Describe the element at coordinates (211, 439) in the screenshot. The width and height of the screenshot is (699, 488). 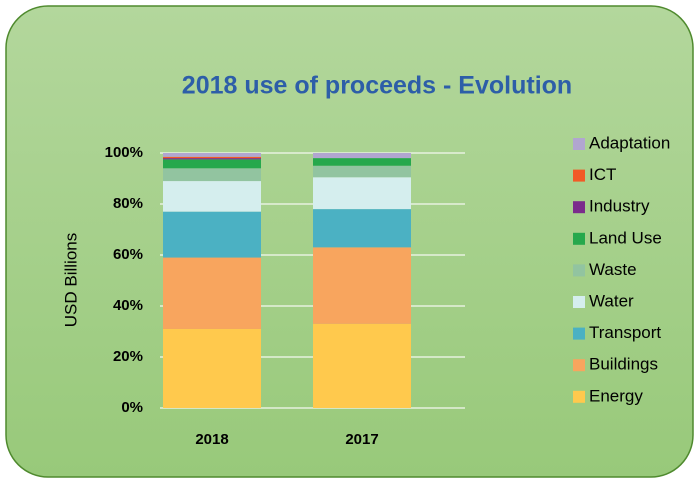
I see `x-tick-label: 2018` at that location.